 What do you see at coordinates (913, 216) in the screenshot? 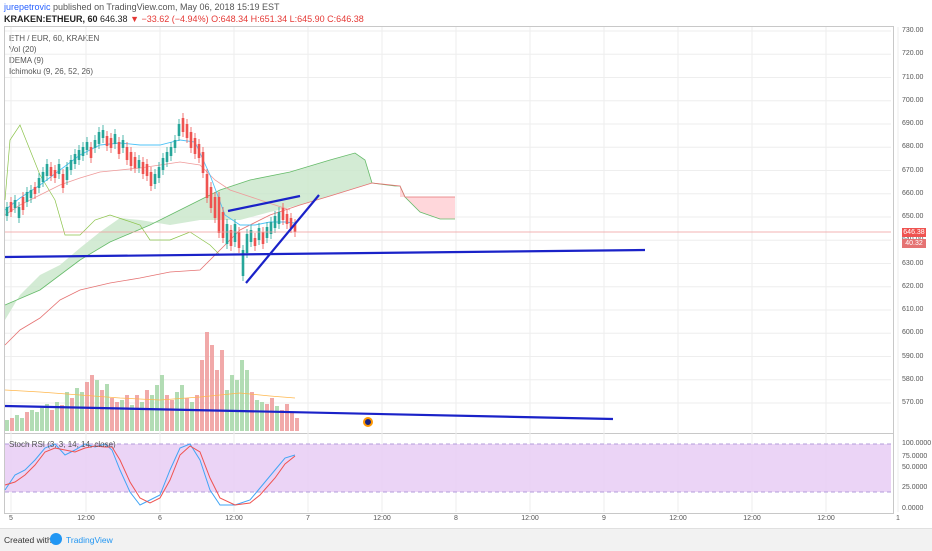
I see `price-axis-label: 650.00` at bounding box center [913, 216].